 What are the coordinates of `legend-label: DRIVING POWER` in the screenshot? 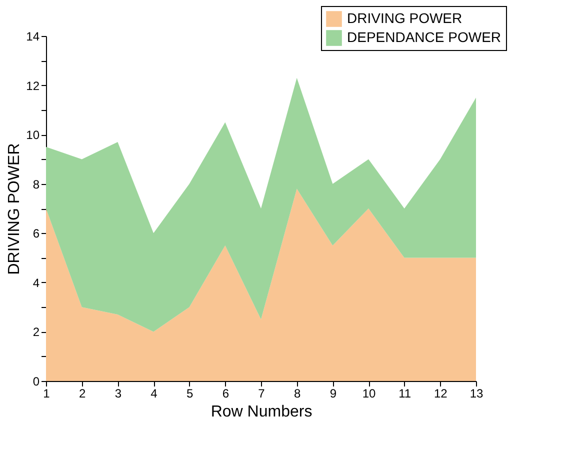 It's located at (404, 18).